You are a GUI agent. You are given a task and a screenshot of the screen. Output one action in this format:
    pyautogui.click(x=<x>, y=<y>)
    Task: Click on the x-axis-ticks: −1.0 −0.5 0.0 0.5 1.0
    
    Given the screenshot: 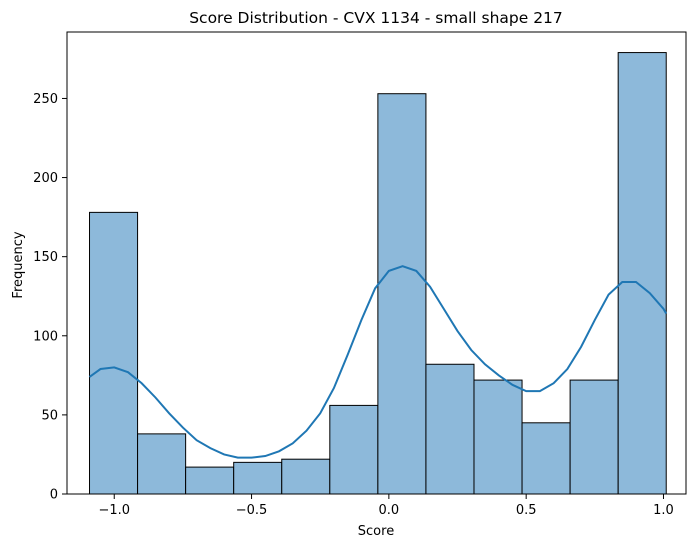 What is the action you would take?
    pyautogui.click(x=386, y=506)
    